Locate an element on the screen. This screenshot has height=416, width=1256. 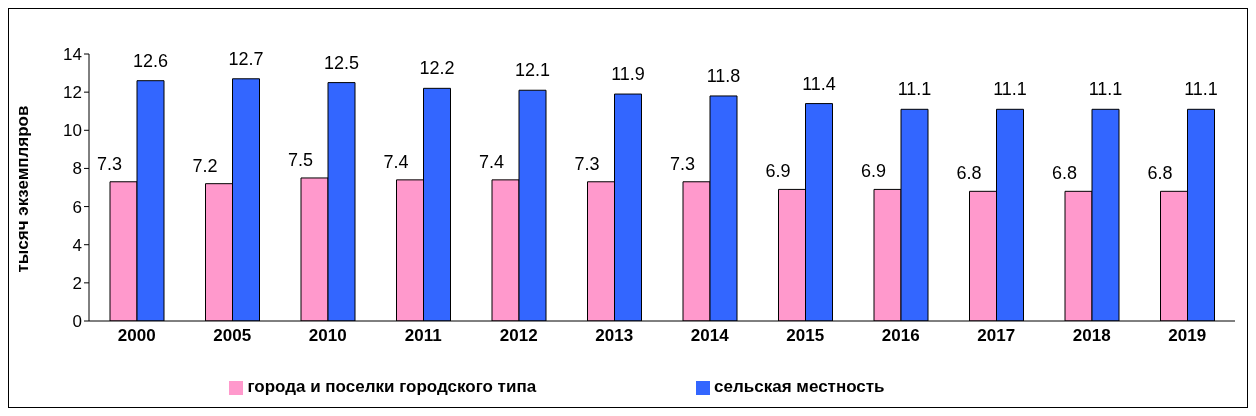
y-tick-label: 6 is located at coordinates (77, 207).